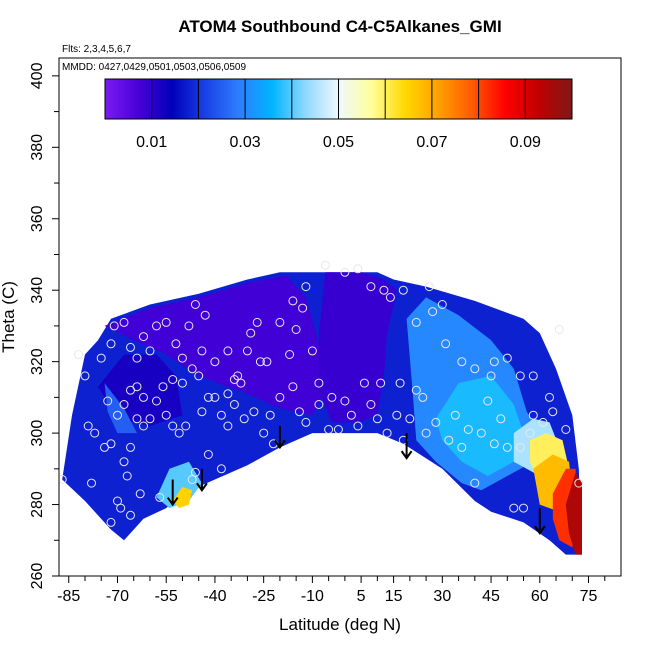  What do you see at coordinates (37, 361) in the screenshot?
I see `y-tick-label-320: 320` at bounding box center [37, 361].